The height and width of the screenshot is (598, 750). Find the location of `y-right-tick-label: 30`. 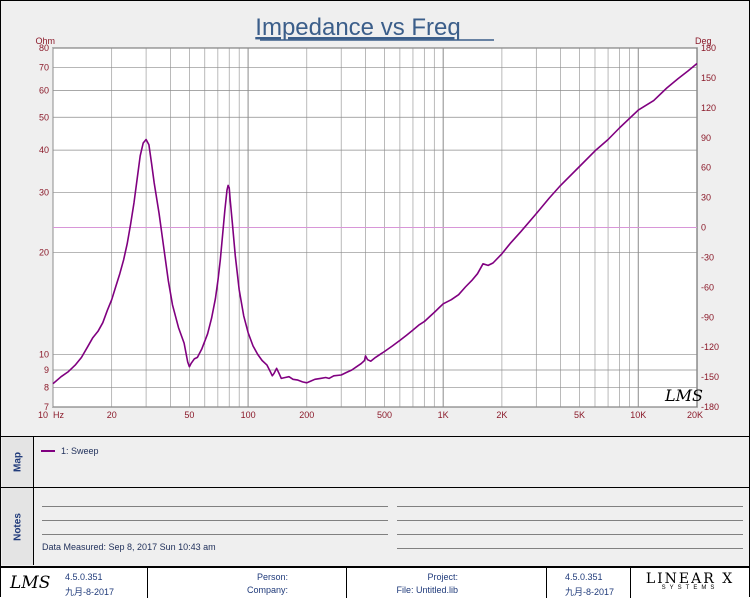

y-right-tick-label: 30 is located at coordinates (706, 198).